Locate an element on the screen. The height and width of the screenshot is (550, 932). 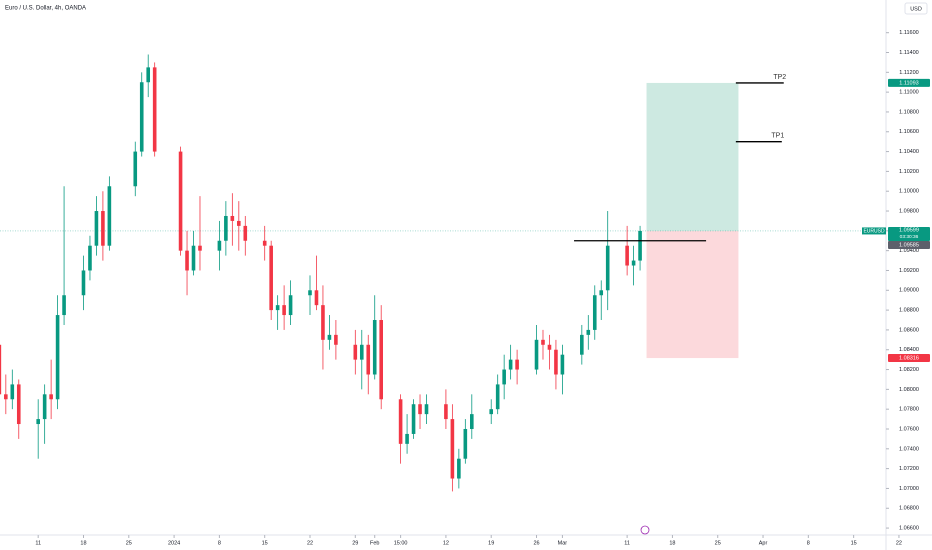
y-tick-label: 1.08400 is located at coordinates (909, 350).